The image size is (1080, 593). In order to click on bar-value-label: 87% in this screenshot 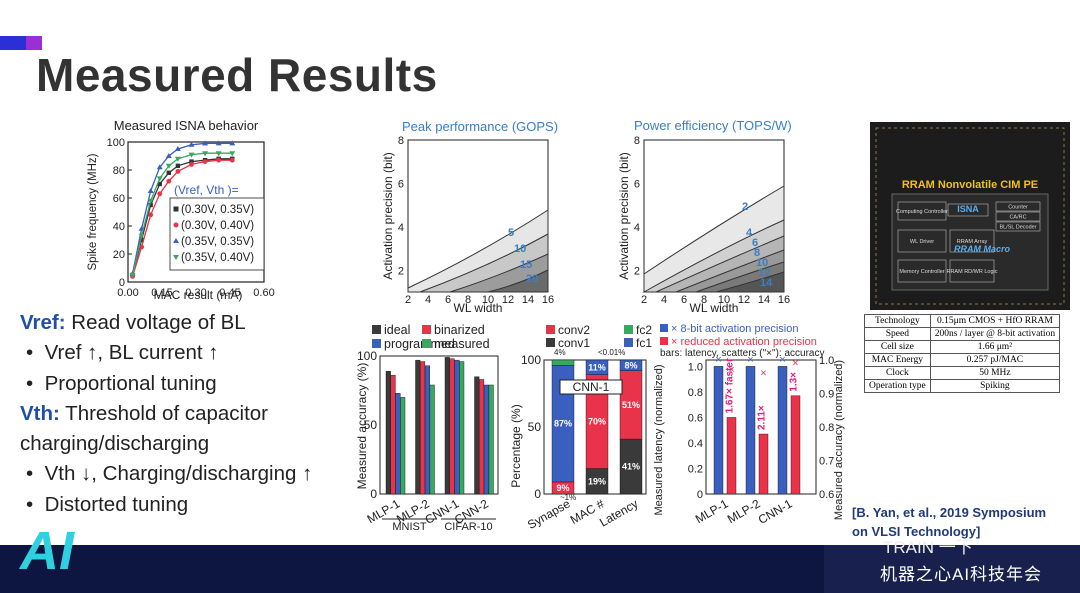, I will do `click(563, 424)`.